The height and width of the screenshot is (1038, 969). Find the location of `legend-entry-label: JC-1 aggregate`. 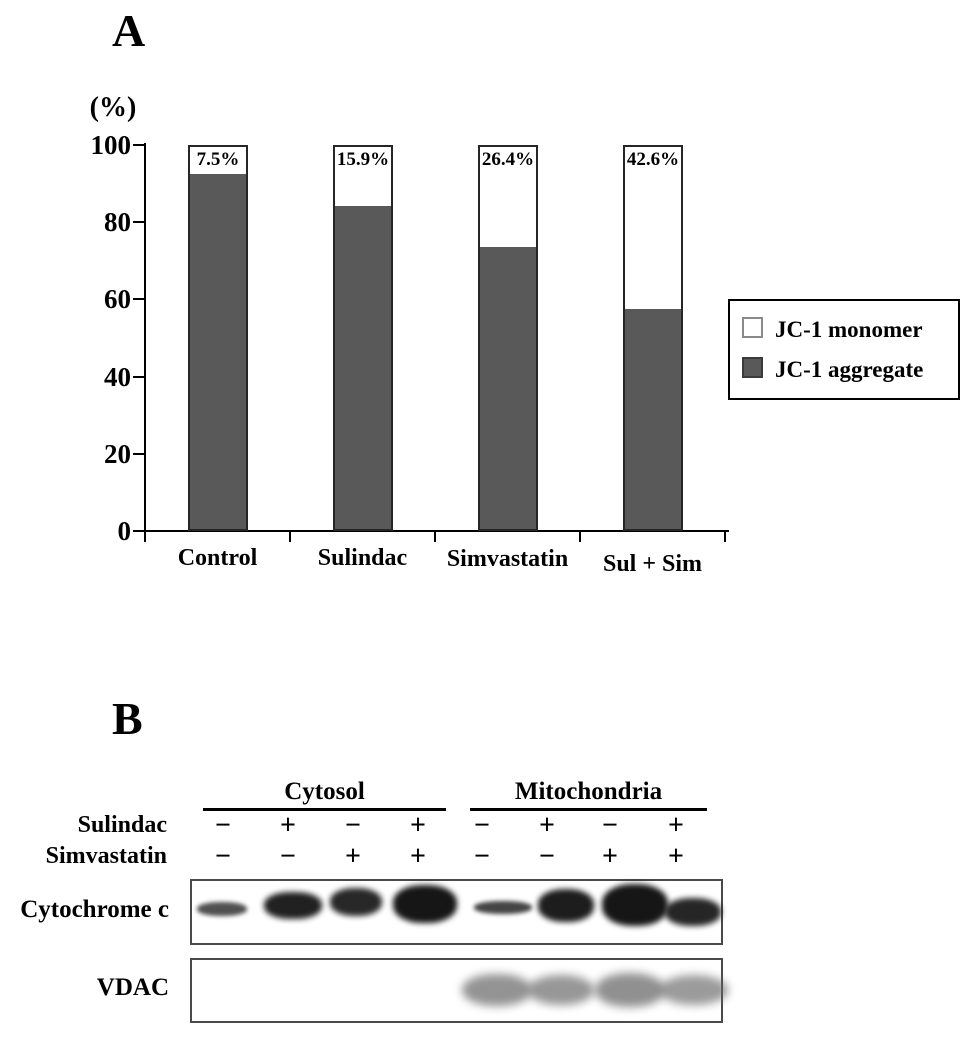

legend-entry-label: JC-1 aggregate is located at coordinates (849, 369).